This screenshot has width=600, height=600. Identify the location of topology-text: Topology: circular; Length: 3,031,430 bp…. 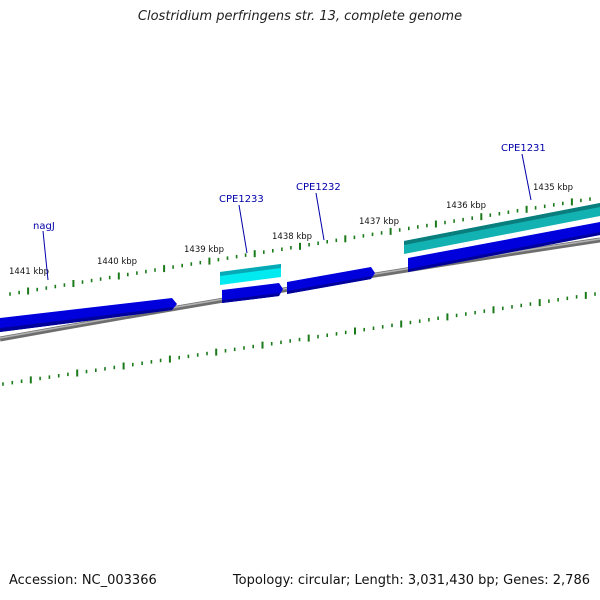
(411, 580).